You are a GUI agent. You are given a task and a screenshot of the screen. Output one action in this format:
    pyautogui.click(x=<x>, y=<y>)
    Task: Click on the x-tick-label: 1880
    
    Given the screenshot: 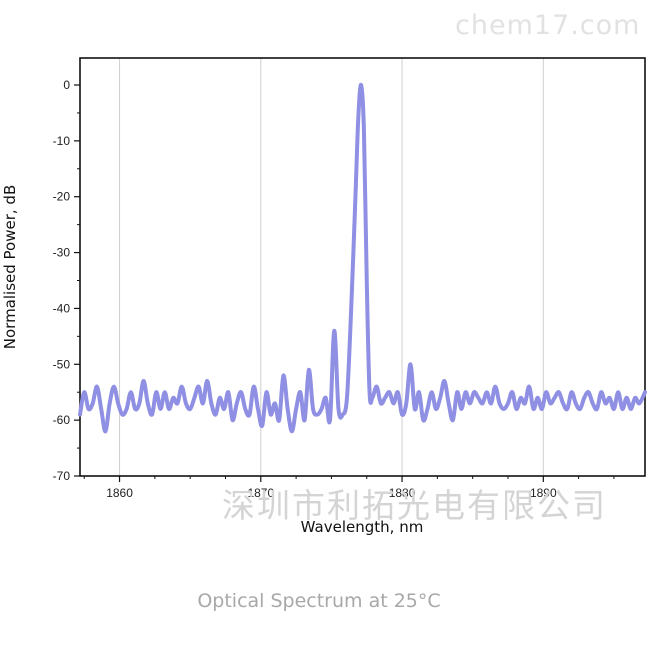 What is the action you would take?
    pyautogui.click(x=402, y=493)
    